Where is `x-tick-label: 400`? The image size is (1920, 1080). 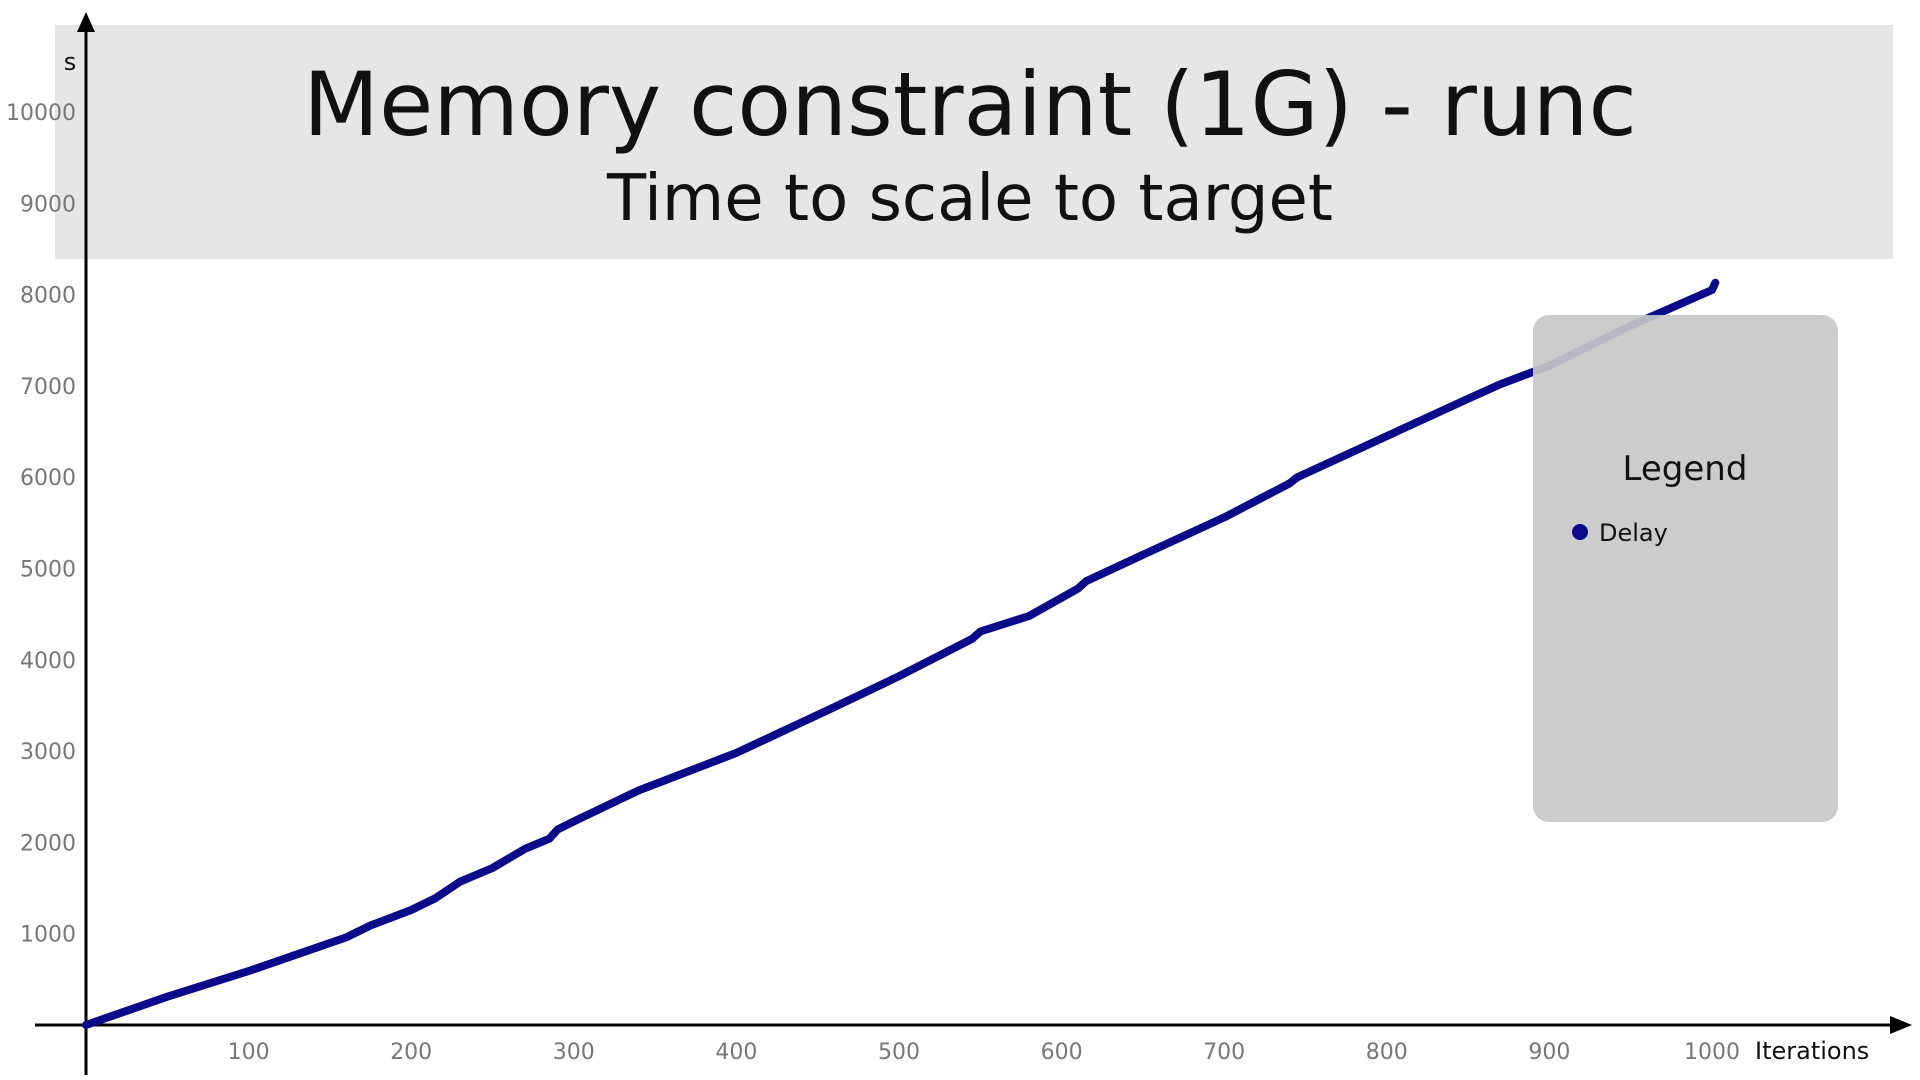
x-tick-label: 400 is located at coordinates (736, 1052).